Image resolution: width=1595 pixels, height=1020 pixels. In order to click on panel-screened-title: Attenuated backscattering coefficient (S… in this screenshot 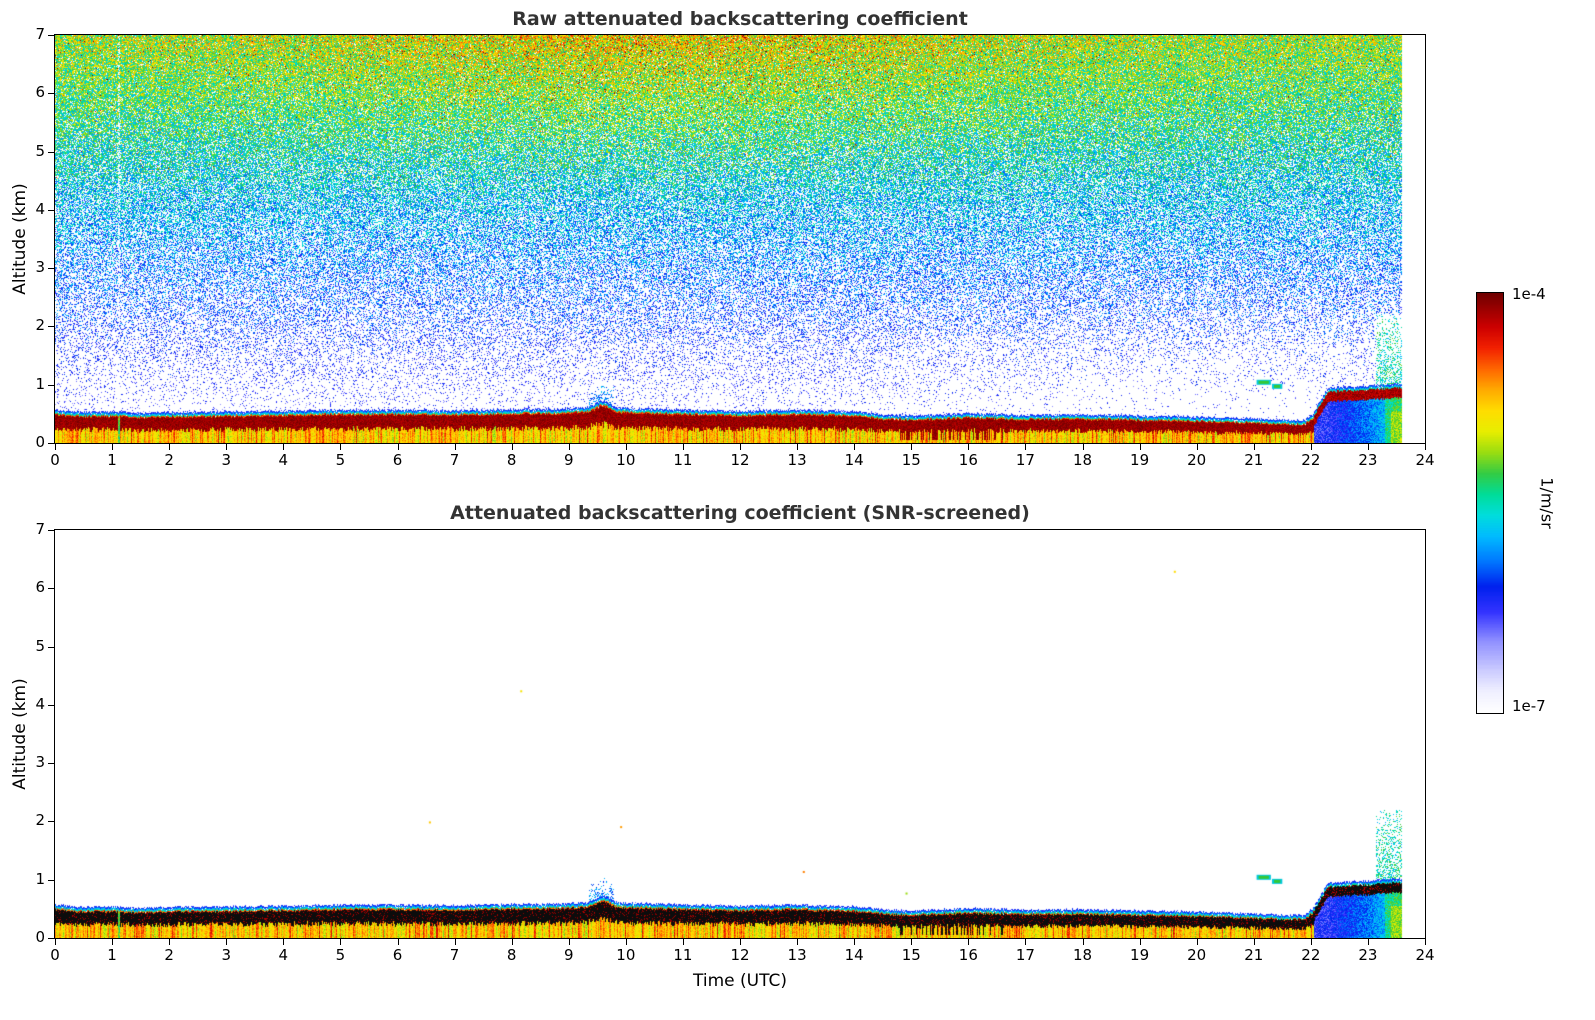, I will do `click(740, 513)`.